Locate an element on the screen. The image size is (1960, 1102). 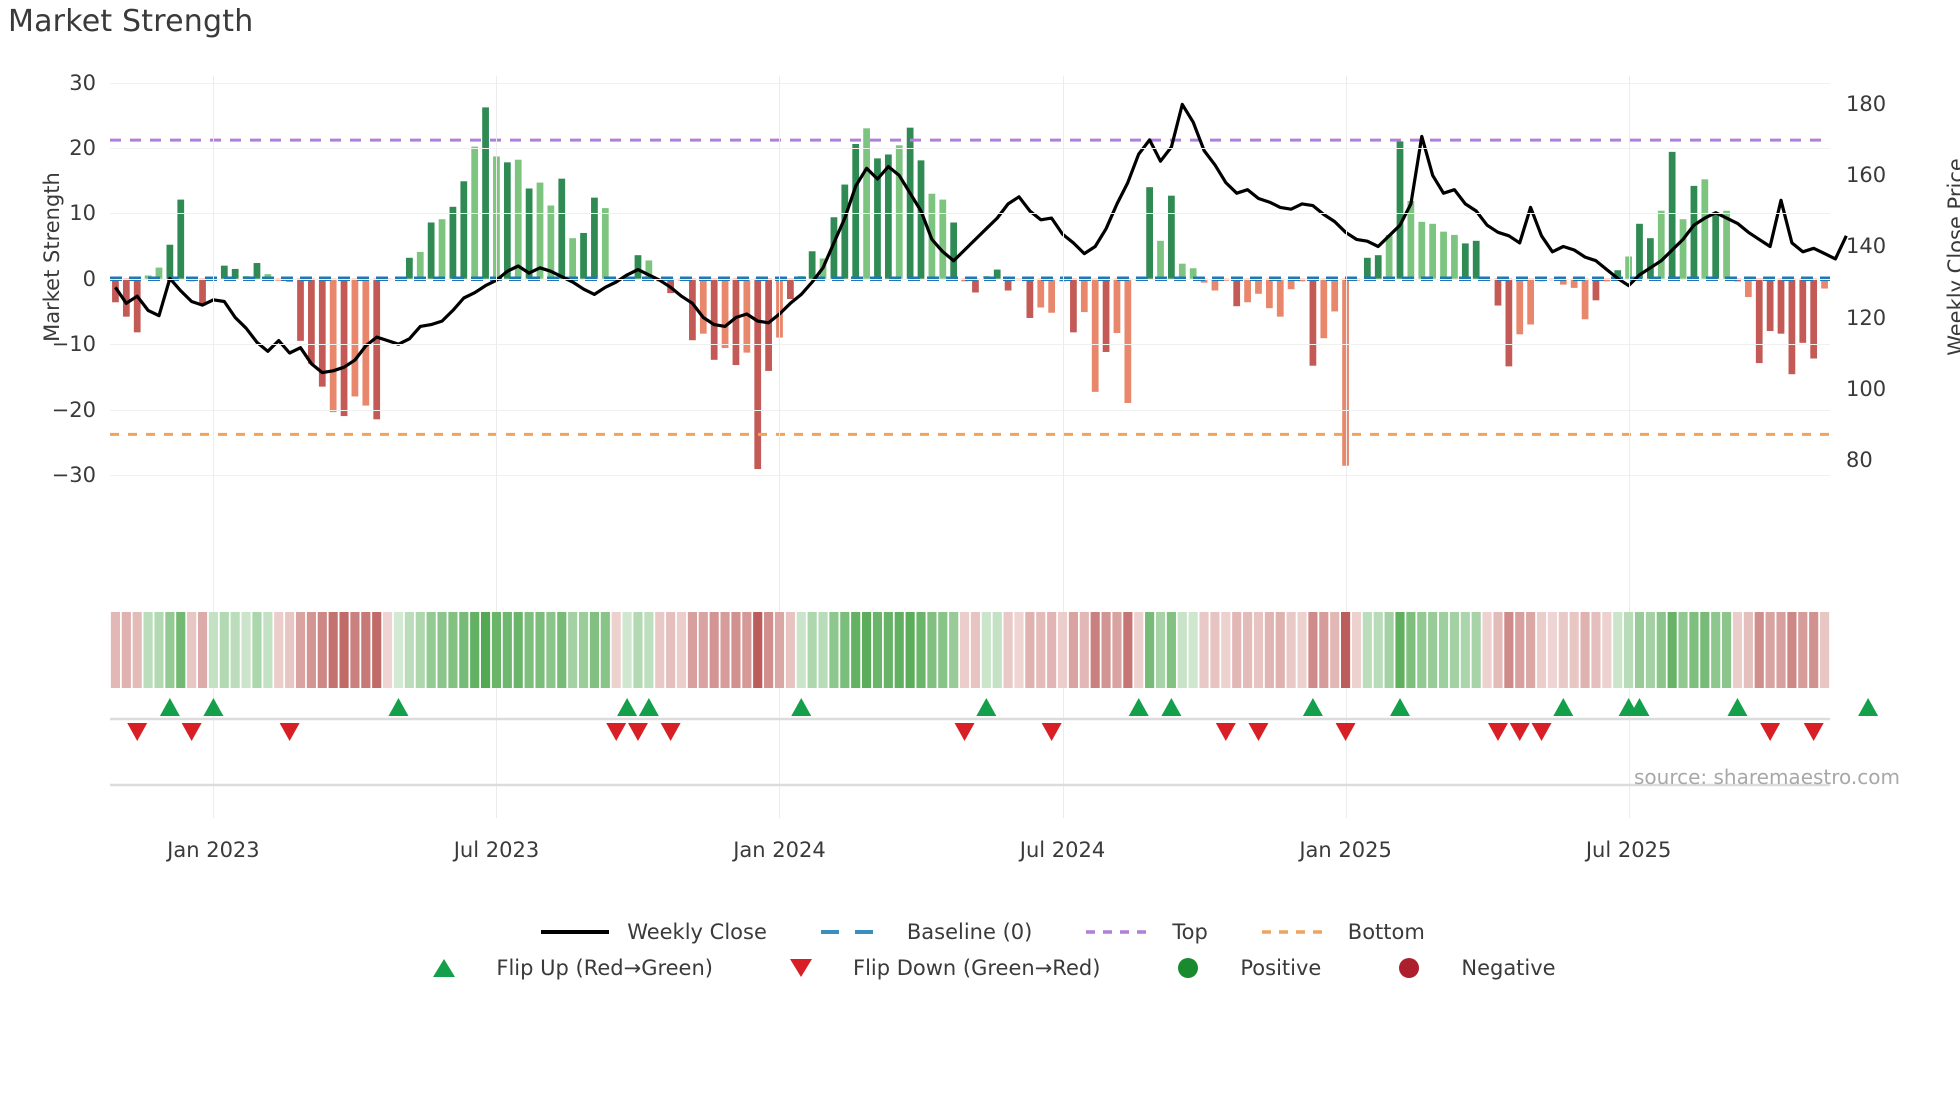
page-title: Market Strength is located at coordinates (131, 21).